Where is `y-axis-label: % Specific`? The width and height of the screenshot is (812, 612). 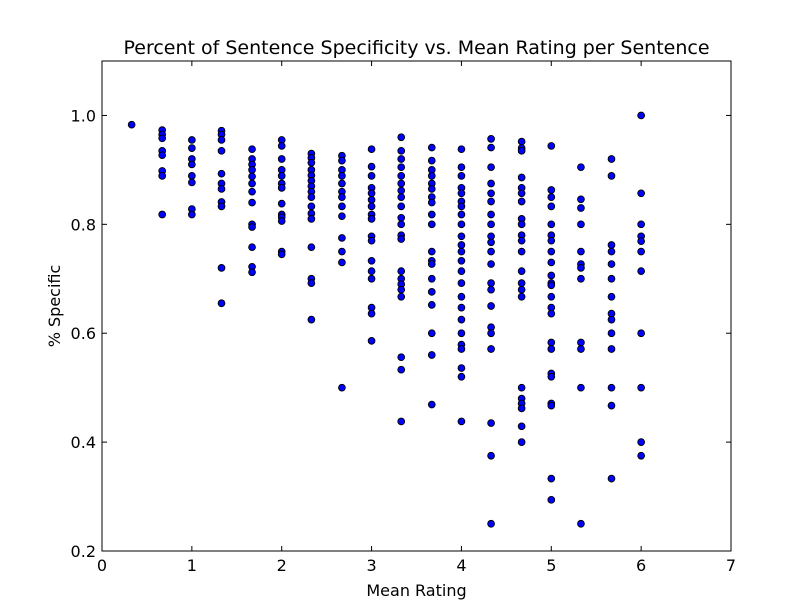 y-axis-label: % Specific is located at coordinates (54, 306).